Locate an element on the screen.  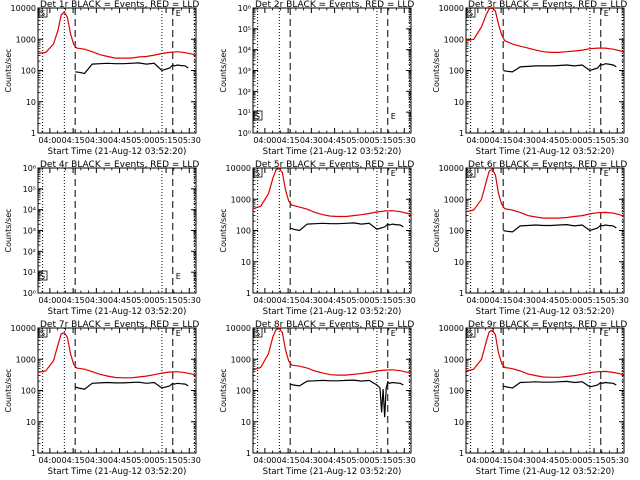
panel-title: Det 6r BLACK = Events, RED = LLD is located at coordinates (547, 165).